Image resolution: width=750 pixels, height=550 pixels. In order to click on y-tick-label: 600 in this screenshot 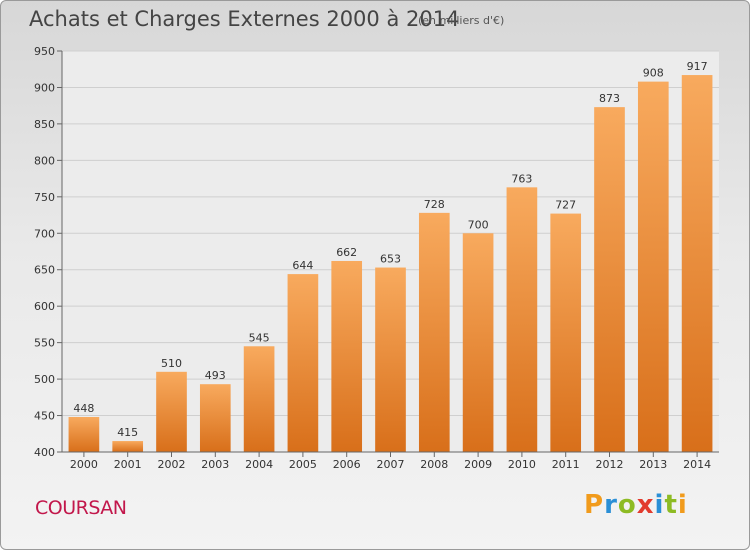, I will do `click(44, 306)`.